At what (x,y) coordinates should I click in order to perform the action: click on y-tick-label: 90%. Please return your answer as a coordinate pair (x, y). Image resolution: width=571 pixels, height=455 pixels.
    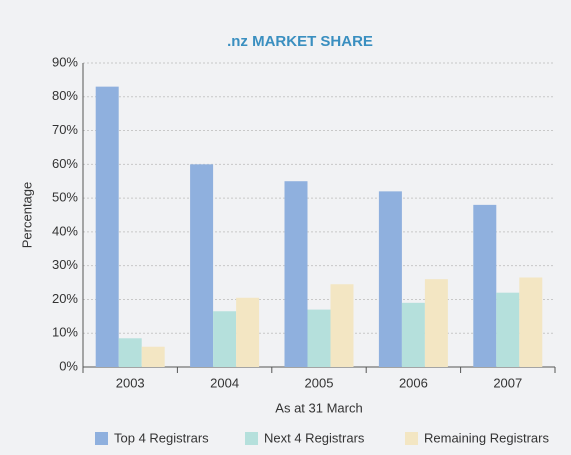
    Looking at the image, I should click on (65, 61).